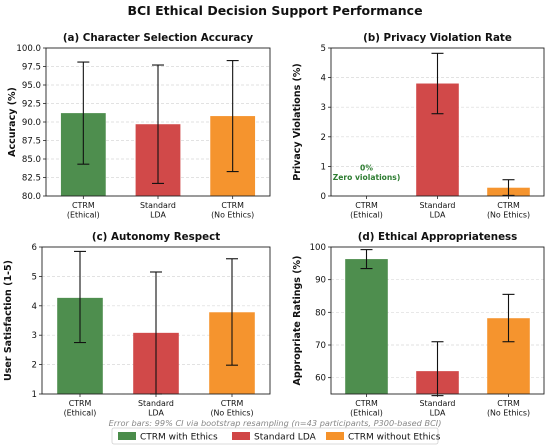 This screenshot has height=447, width=550. I want to click on subplot-title: (c) Autonomy Respect, so click(156, 237).